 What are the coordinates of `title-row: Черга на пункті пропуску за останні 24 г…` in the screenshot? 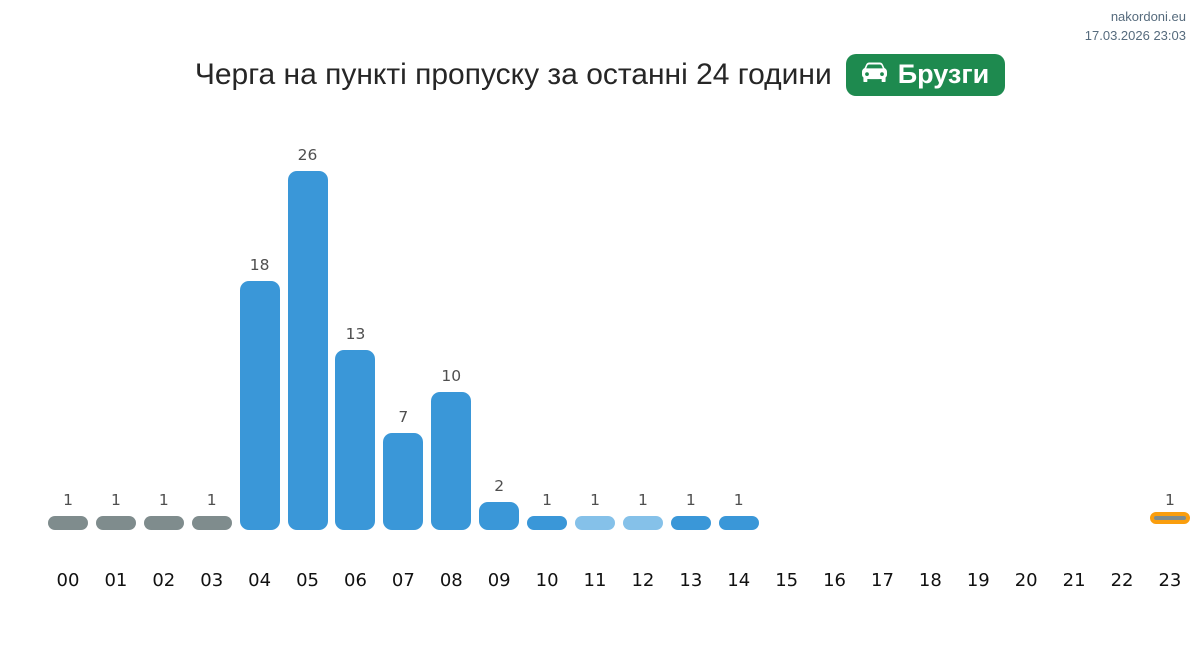 It's located at (600, 75).